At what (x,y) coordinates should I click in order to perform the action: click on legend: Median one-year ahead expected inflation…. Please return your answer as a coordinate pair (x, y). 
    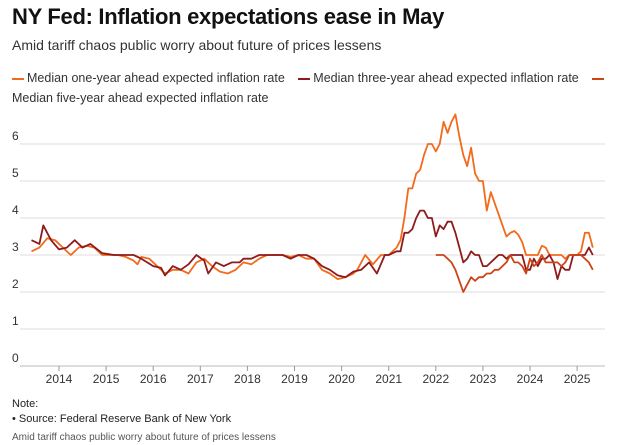
    Looking at the image, I should click on (312, 88).